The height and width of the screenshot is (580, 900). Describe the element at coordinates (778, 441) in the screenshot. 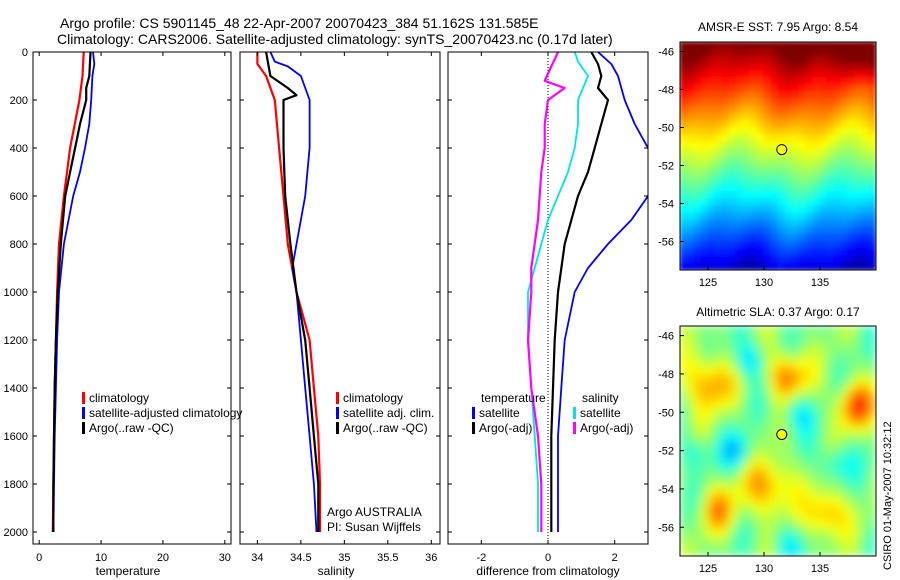

I see `sla-map-frame` at that location.